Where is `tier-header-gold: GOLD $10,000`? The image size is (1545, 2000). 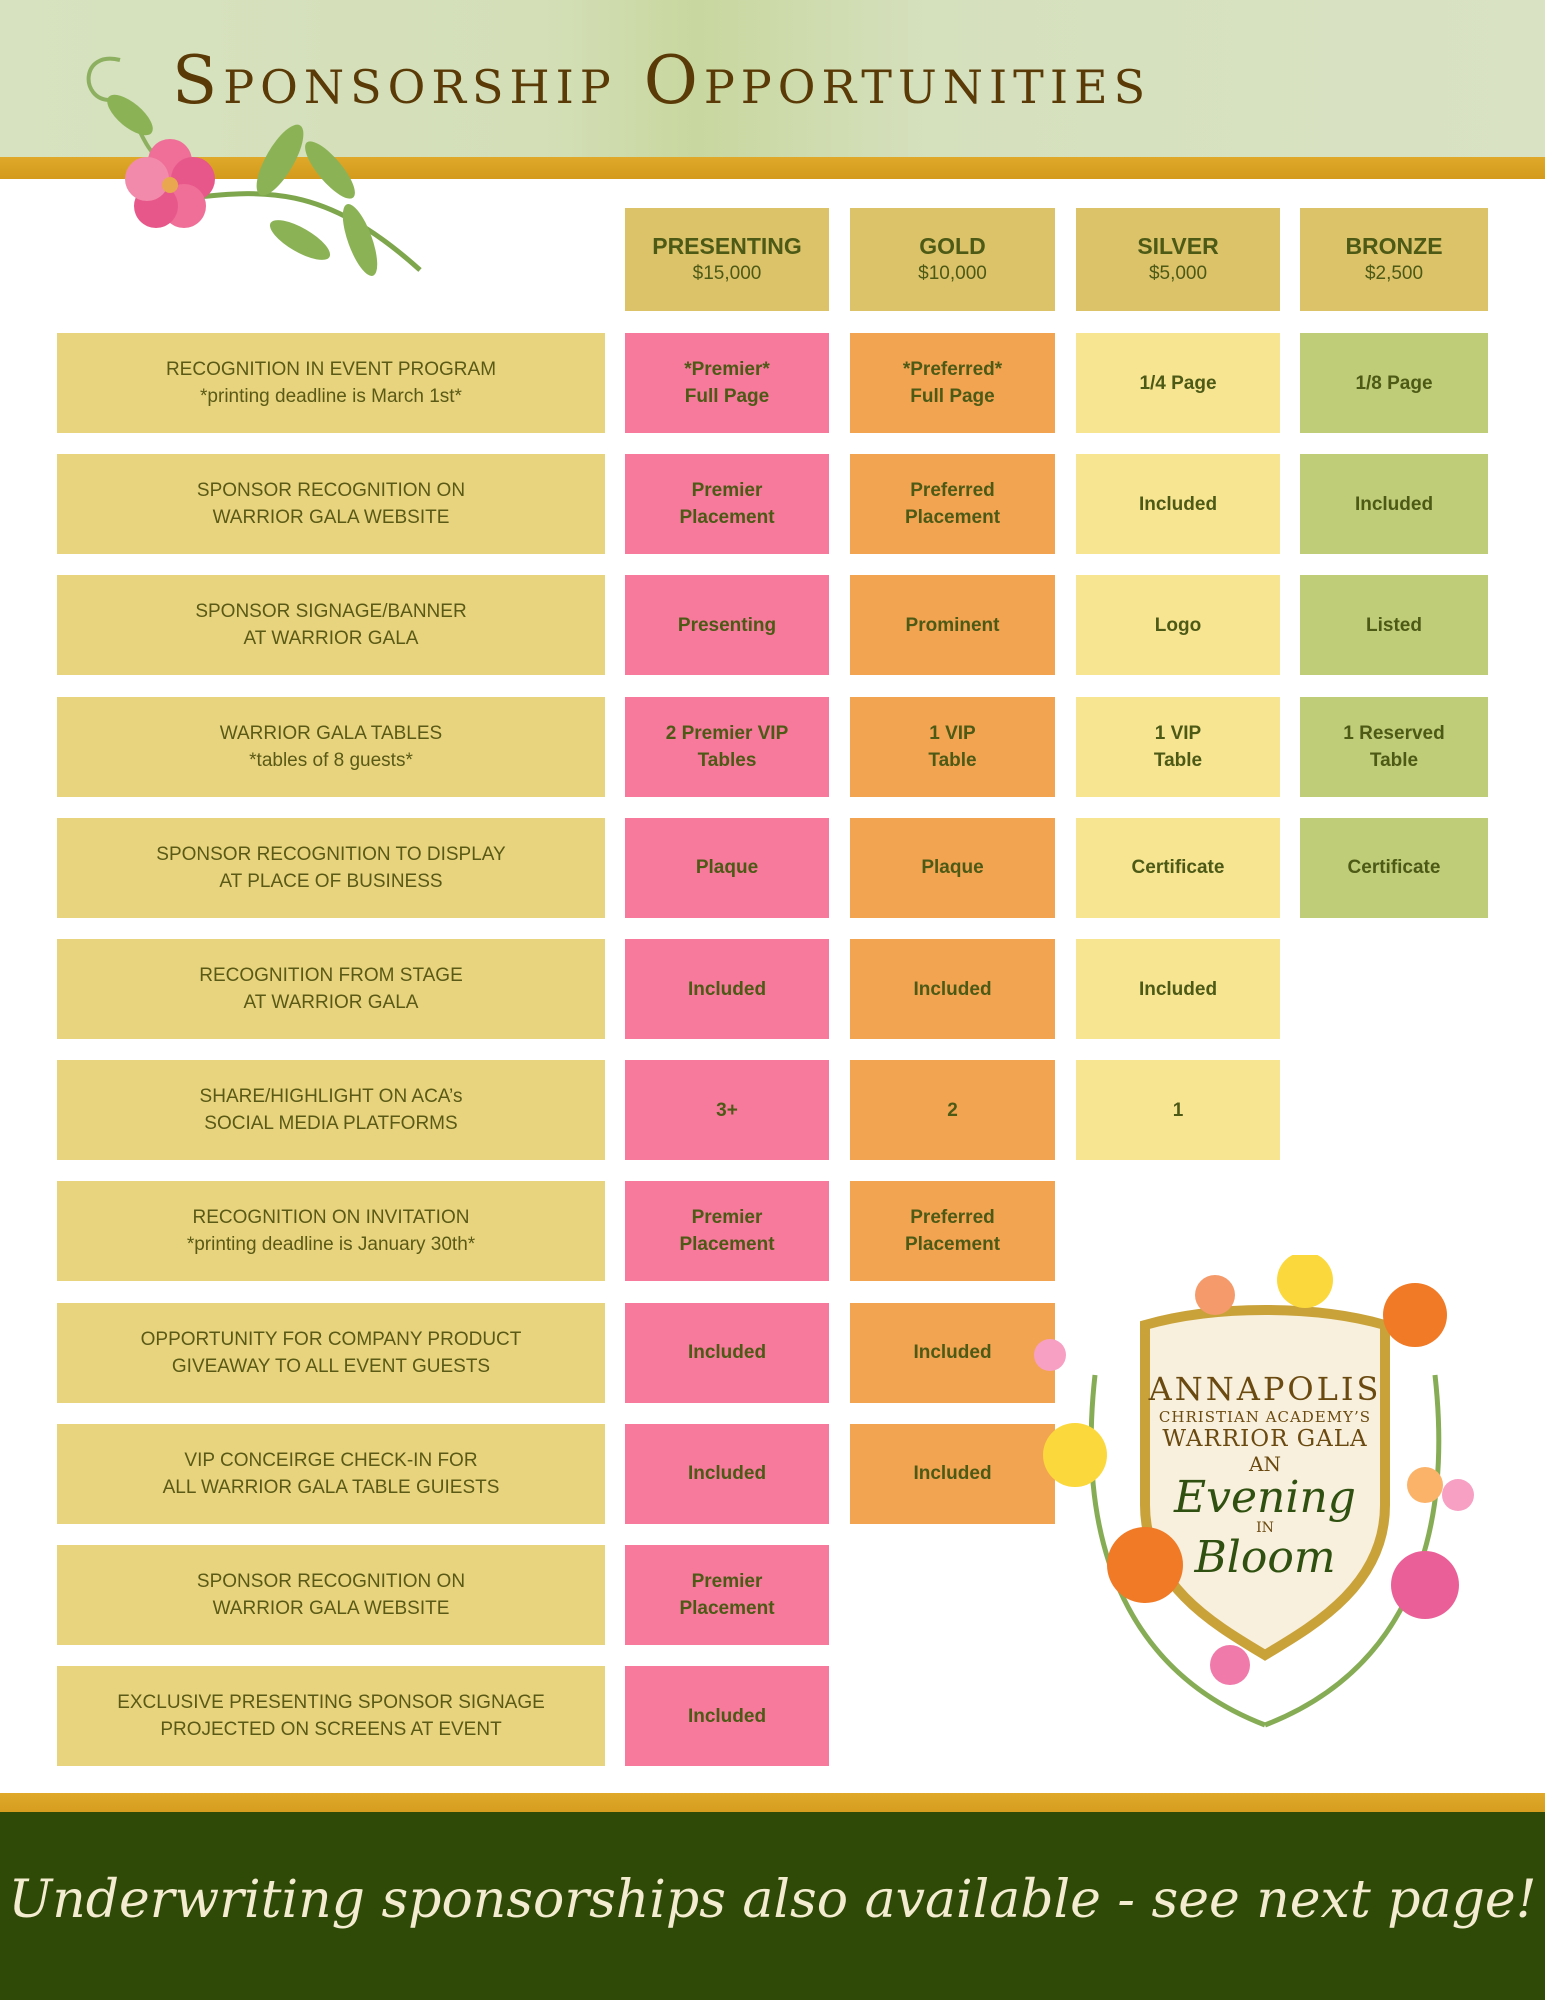
tier-header-gold: GOLD $10,000 is located at coordinates (952, 259).